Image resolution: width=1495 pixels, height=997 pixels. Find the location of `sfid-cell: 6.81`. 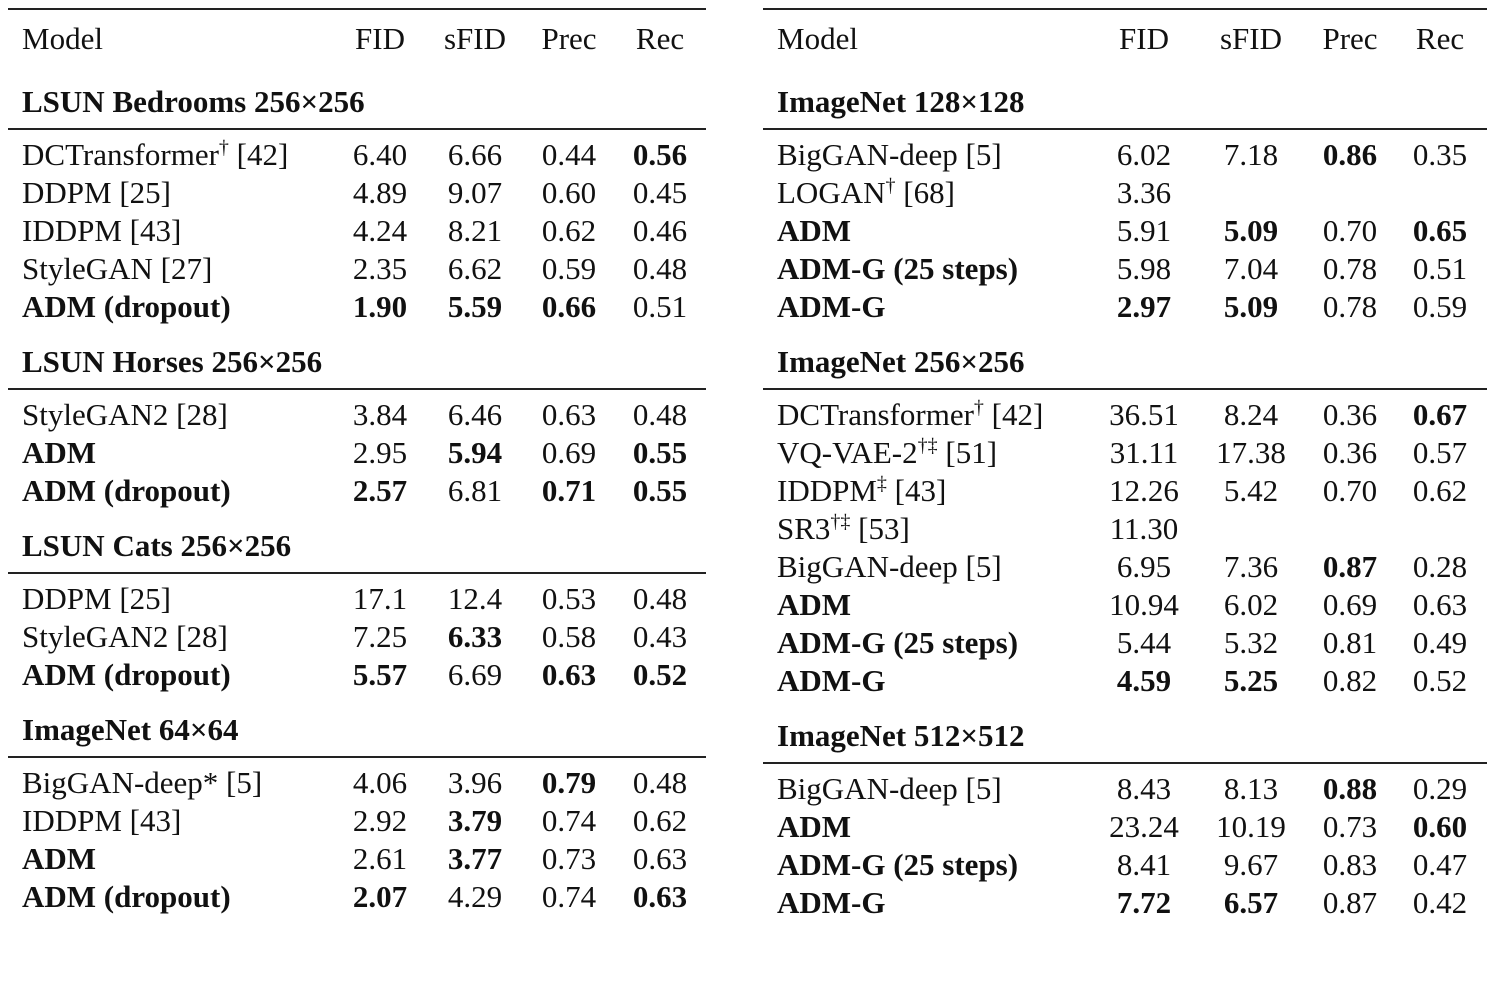

sfid-cell: 6.81 is located at coordinates (475, 490).